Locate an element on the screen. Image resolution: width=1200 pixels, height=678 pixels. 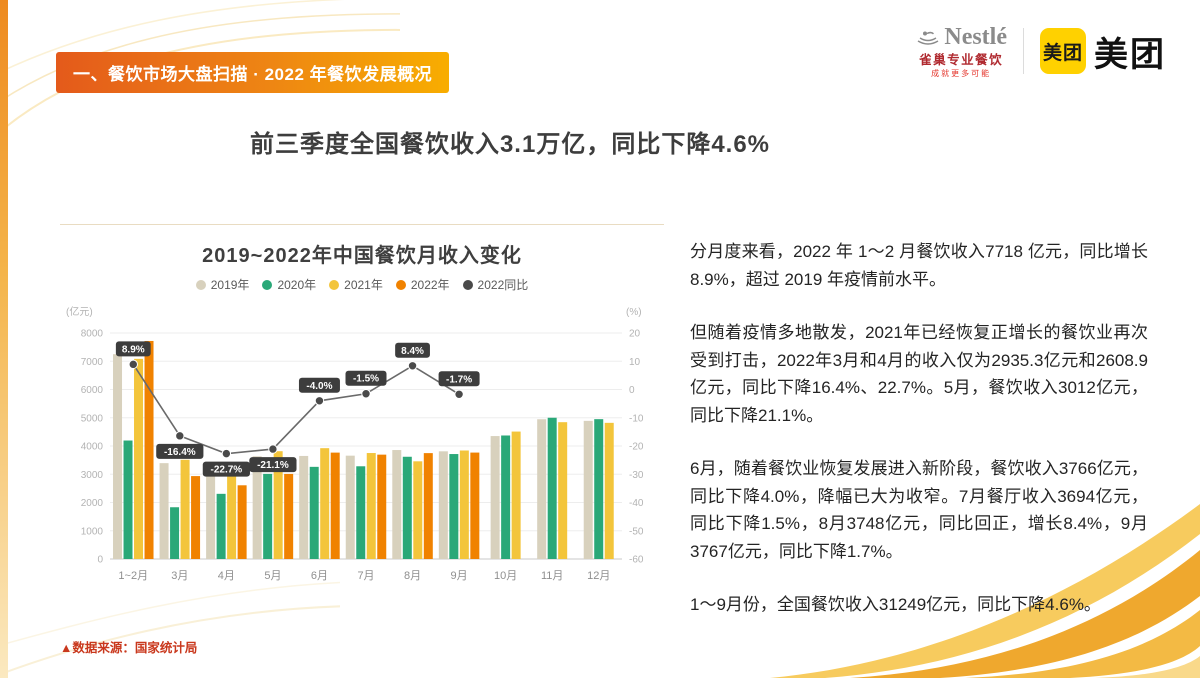
svg-text: -40 is located at coordinates (636, 503).